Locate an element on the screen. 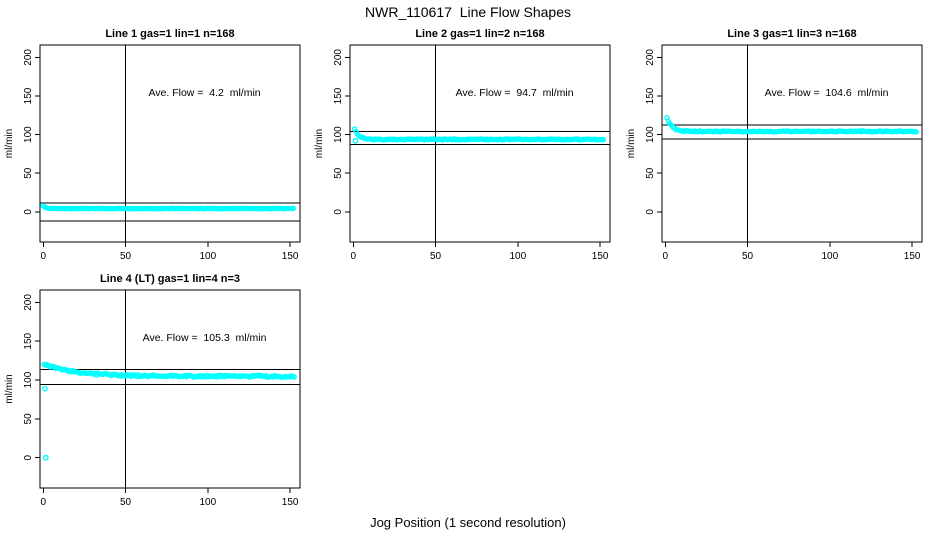 This screenshot has width=936, height=540. panel-title: Line 4 (LT) gas=1 lin=4 n=3 is located at coordinates (170, 279).